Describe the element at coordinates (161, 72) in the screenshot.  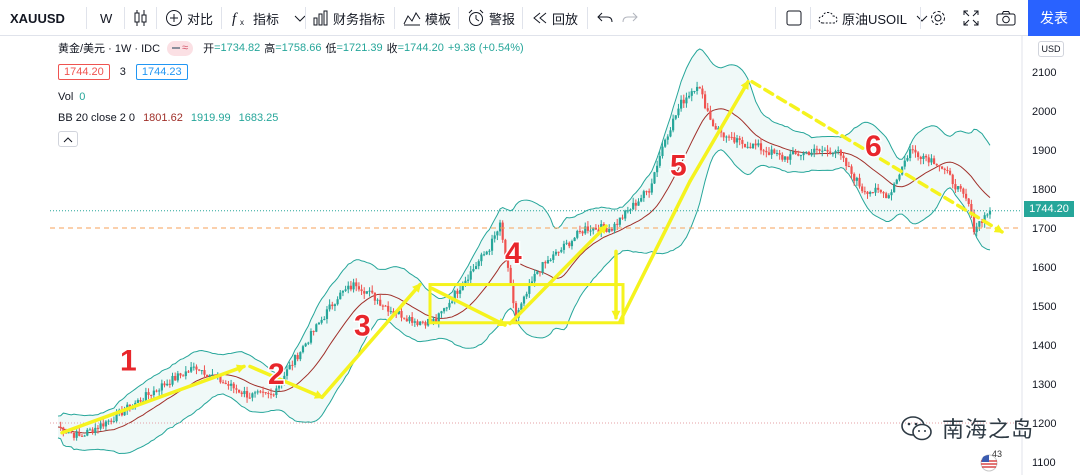
I see `buy-price-button: 1744.23` at that location.